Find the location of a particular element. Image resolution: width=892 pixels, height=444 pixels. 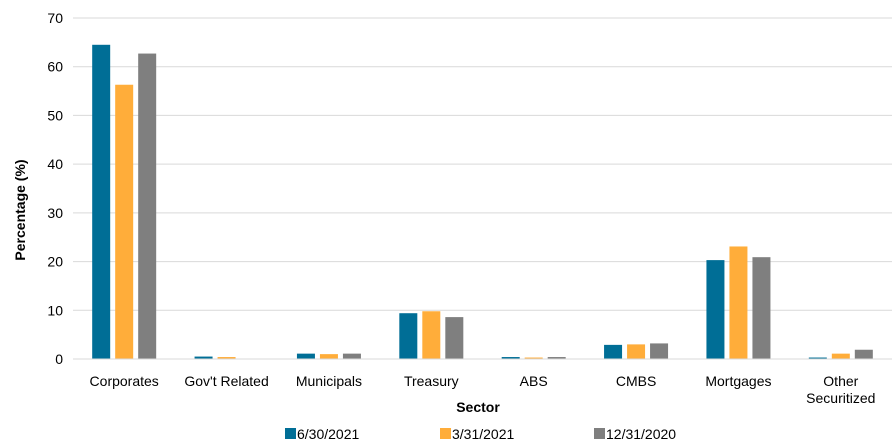

x-tick-label: Mortgages is located at coordinates (738, 381).